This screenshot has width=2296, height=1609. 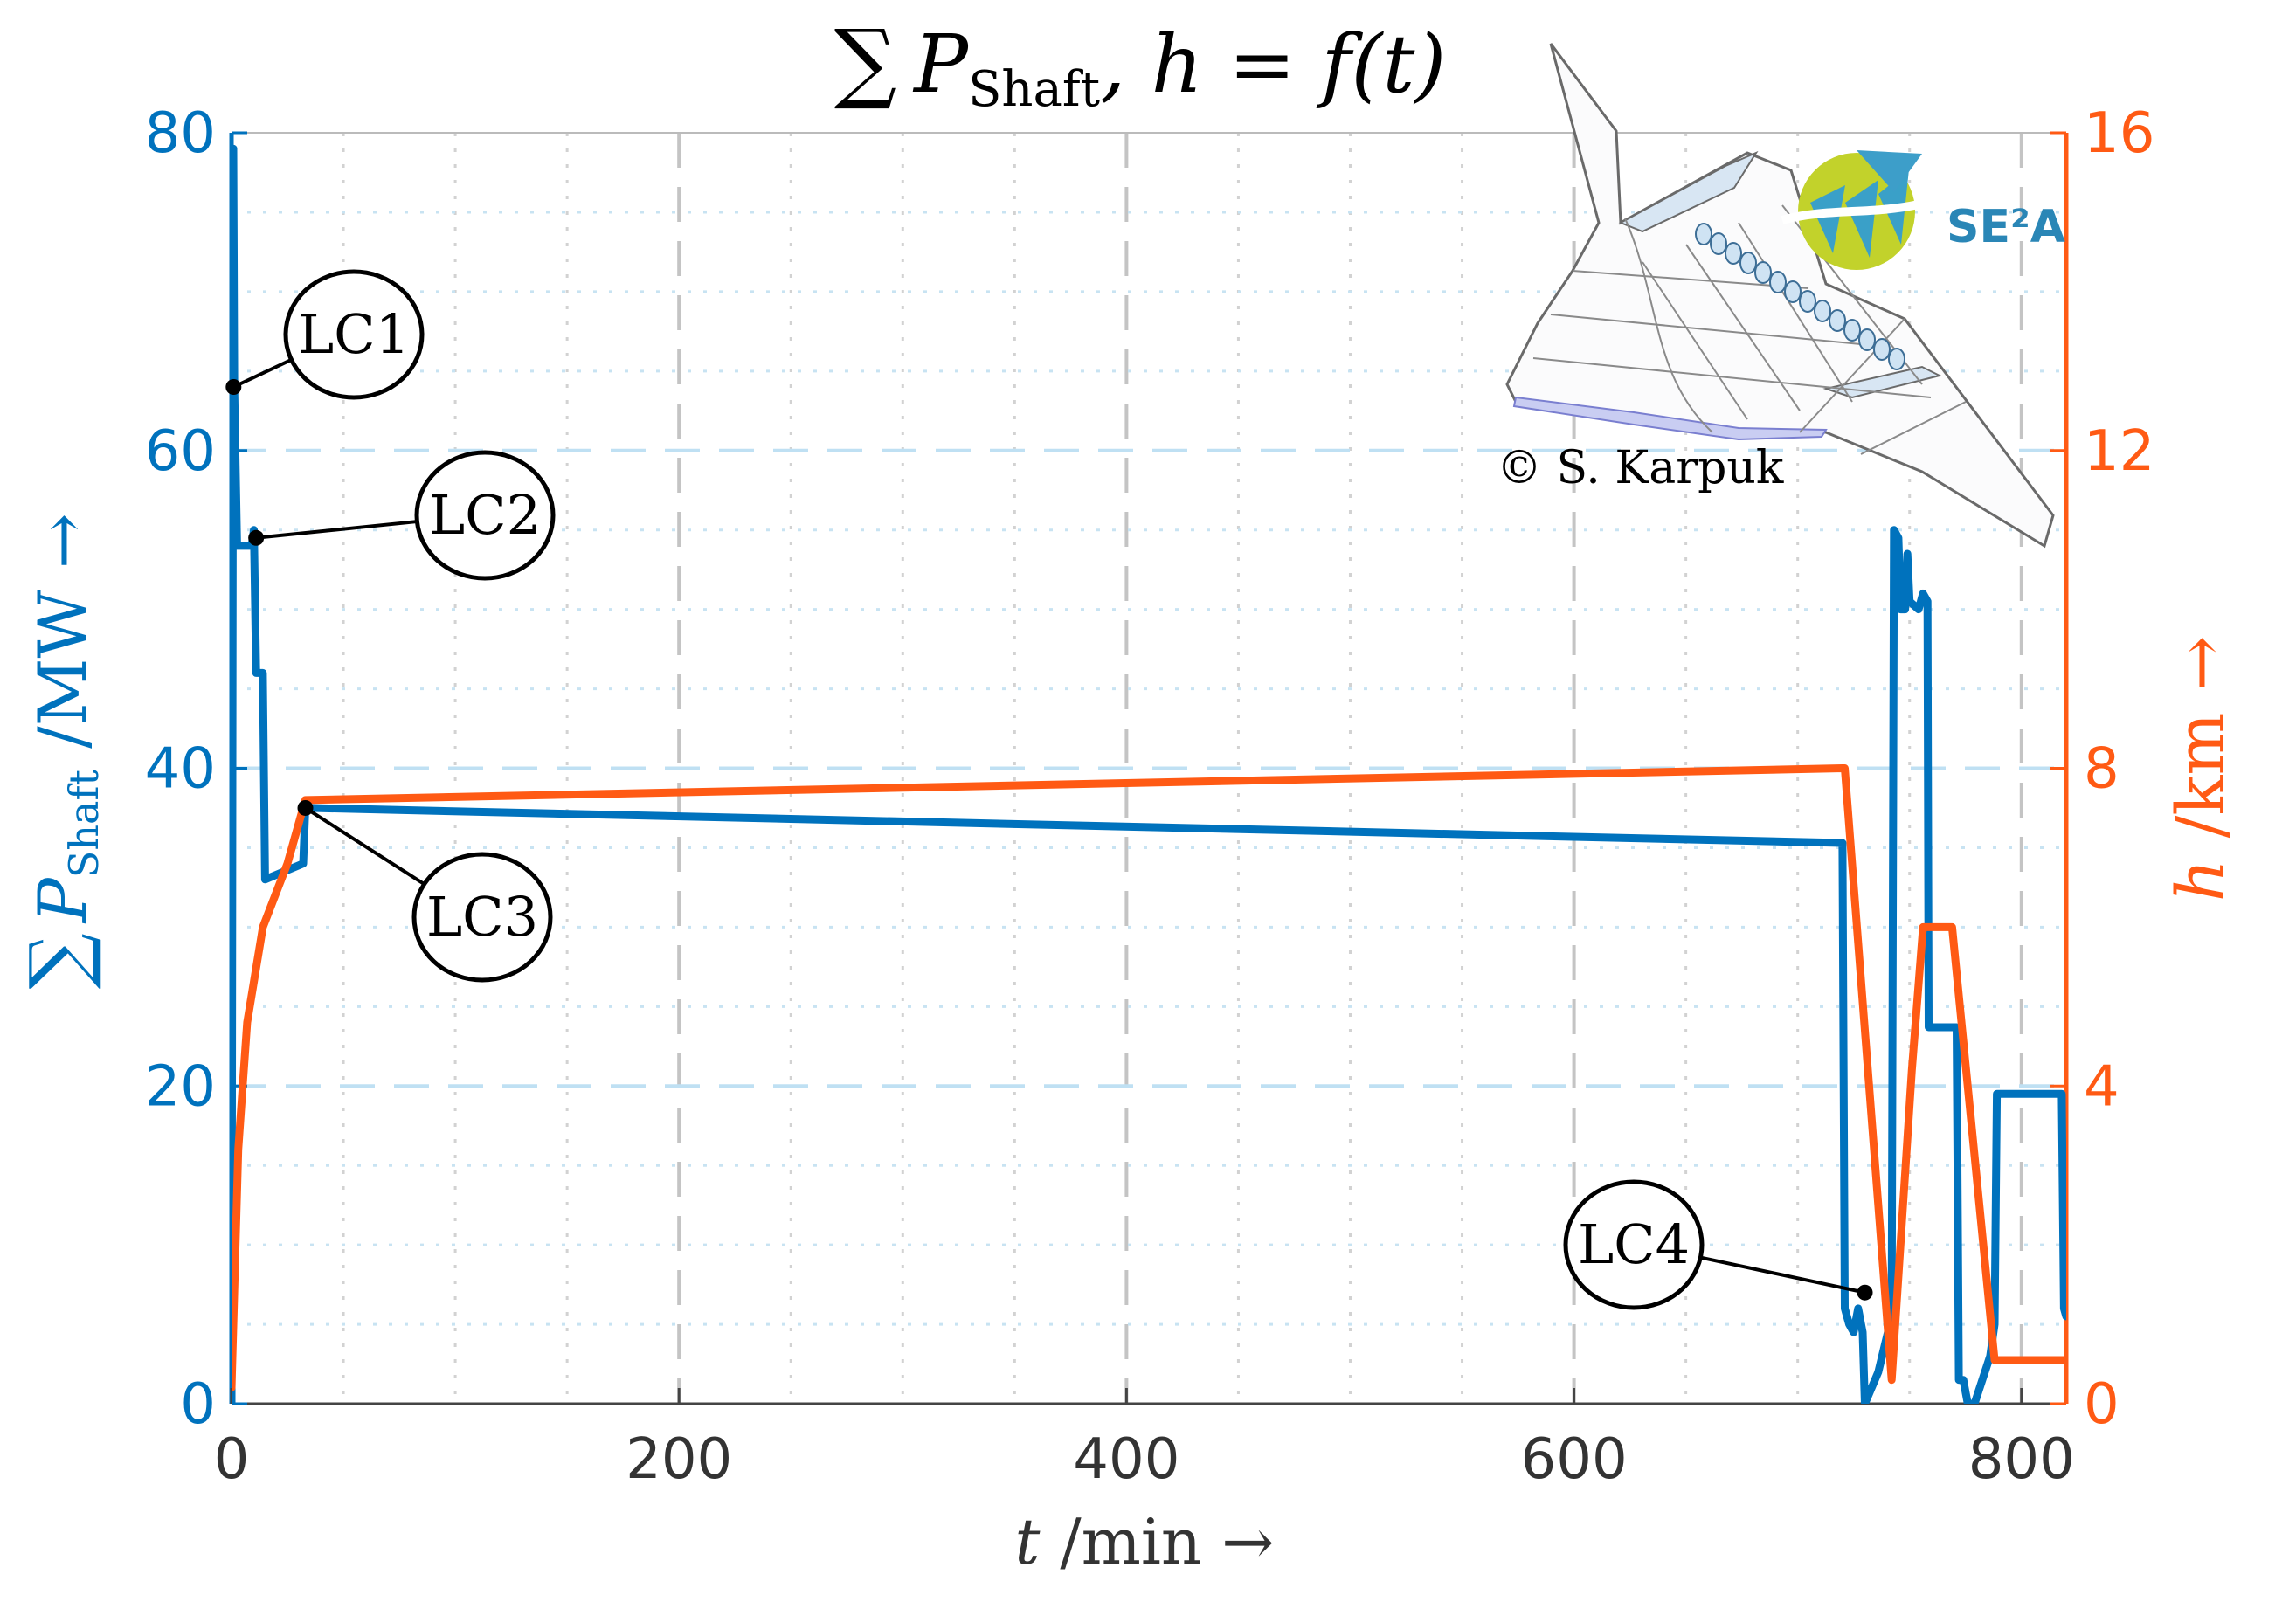 What do you see at coordinates (1640, 468) in the screenshot?
I see `copyright-text: © S. Karpuk` at bounding box center [1640, 468].